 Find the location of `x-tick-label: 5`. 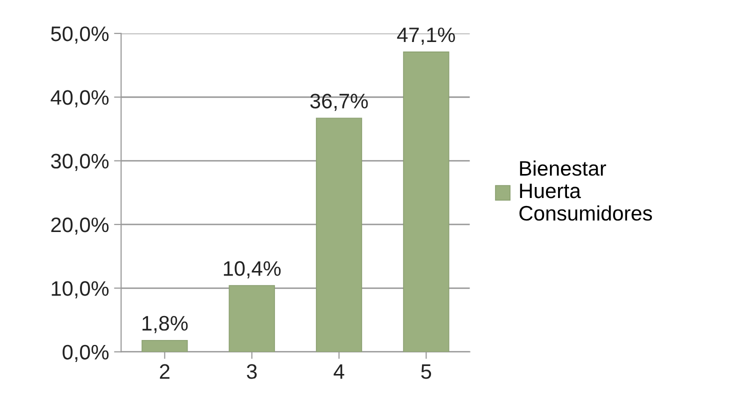

x-tick-label: 5 is located at coordinates (426, 371).